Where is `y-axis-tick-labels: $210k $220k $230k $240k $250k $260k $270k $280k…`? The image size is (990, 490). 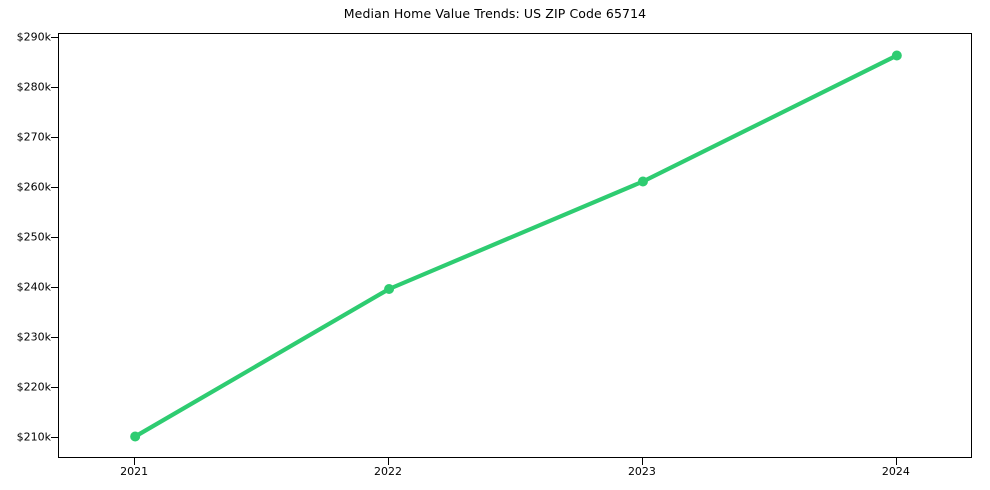
y-axis-tick-labels: $210k $220k $230k $240k $250k $260k $270k $280k… is located at coordinates (25, 245).